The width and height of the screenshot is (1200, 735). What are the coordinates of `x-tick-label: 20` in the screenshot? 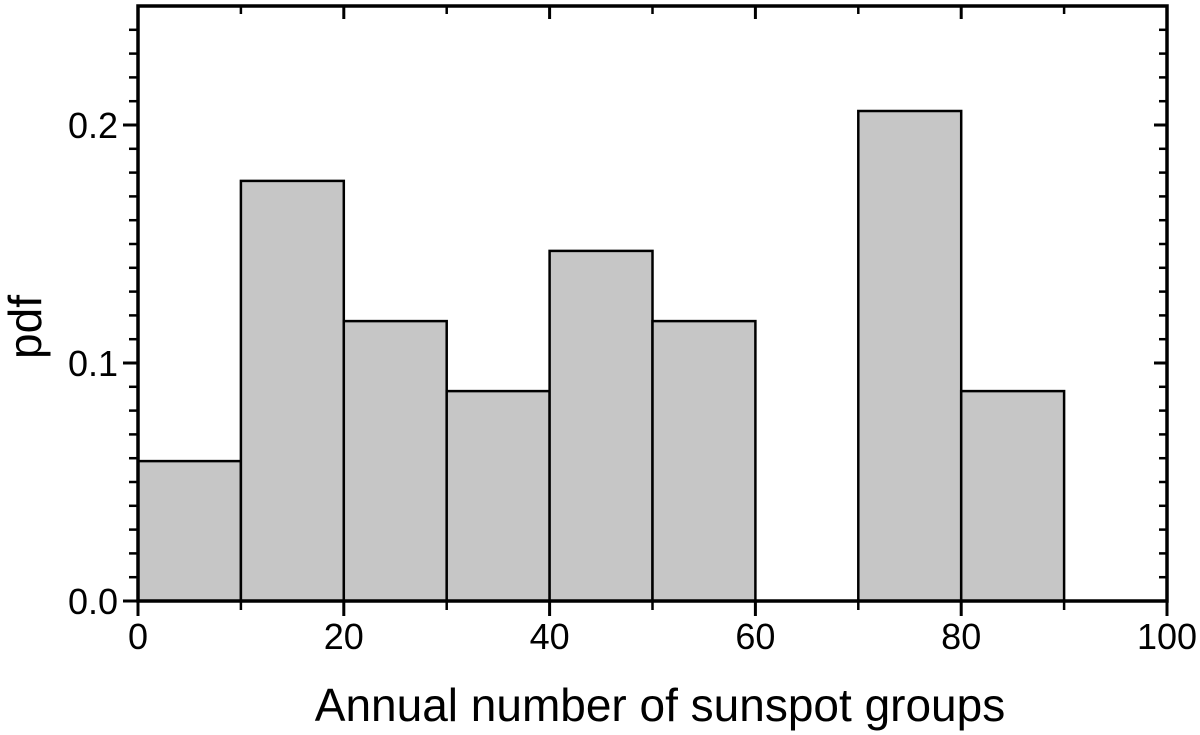 It's located at (344, 636).